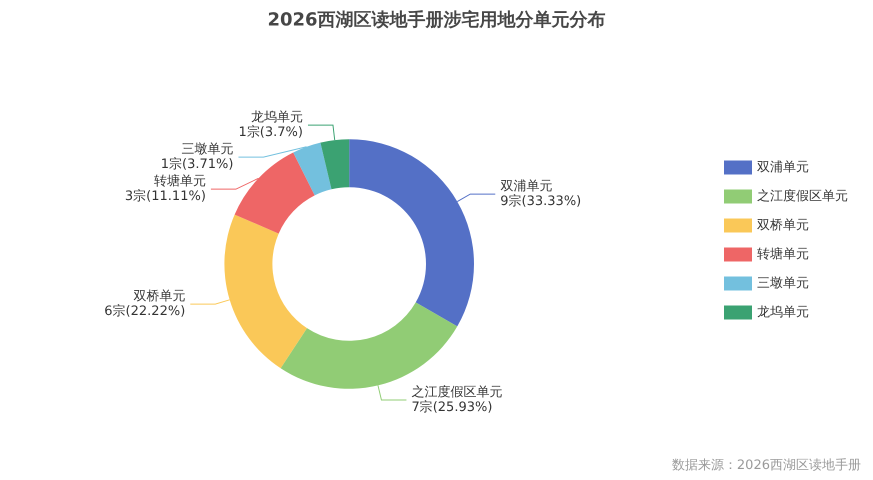 The width and height of the screenshot is (873, 480). Describe the element at coordinates (165, 196) in the screenshot. I see `data-label: 3宗(11.11%)` at that location.